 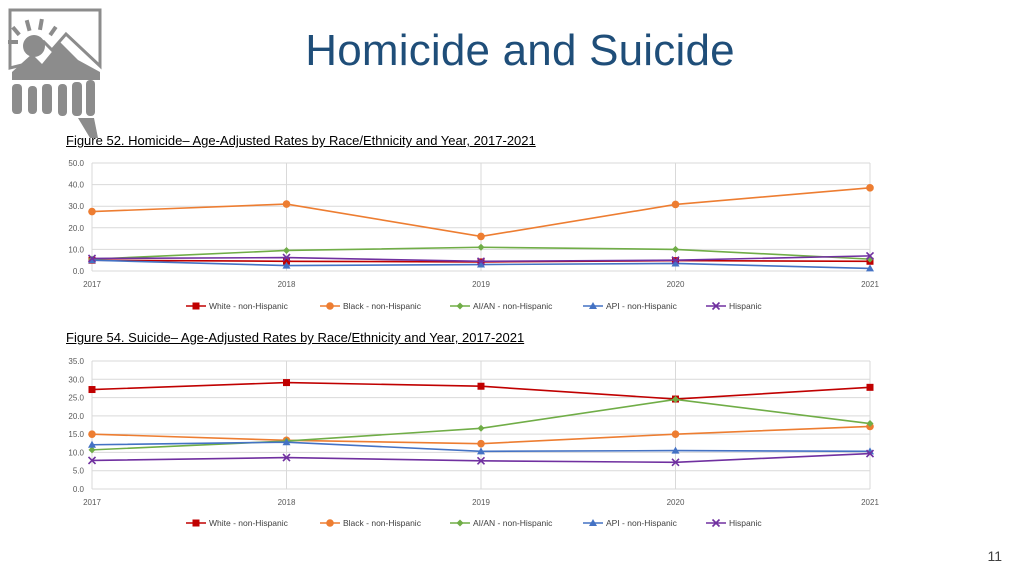 What do you see at coordinates (56, 61) in the screenshot?
I see `mountains-icon` at bounding box center [56, 61].